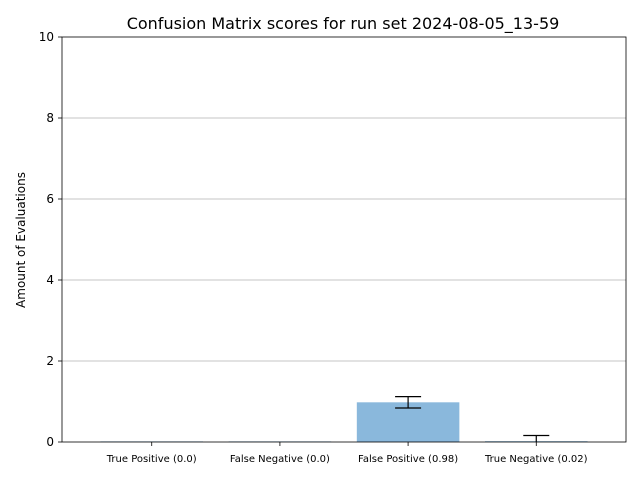 The height and width of the screenshot is (480, 640). What do you see at coordinates (50, 239) in the screenshot?
I see `y-ticks: 0 2 4 6 8 10` at bounding box center [50, 239].